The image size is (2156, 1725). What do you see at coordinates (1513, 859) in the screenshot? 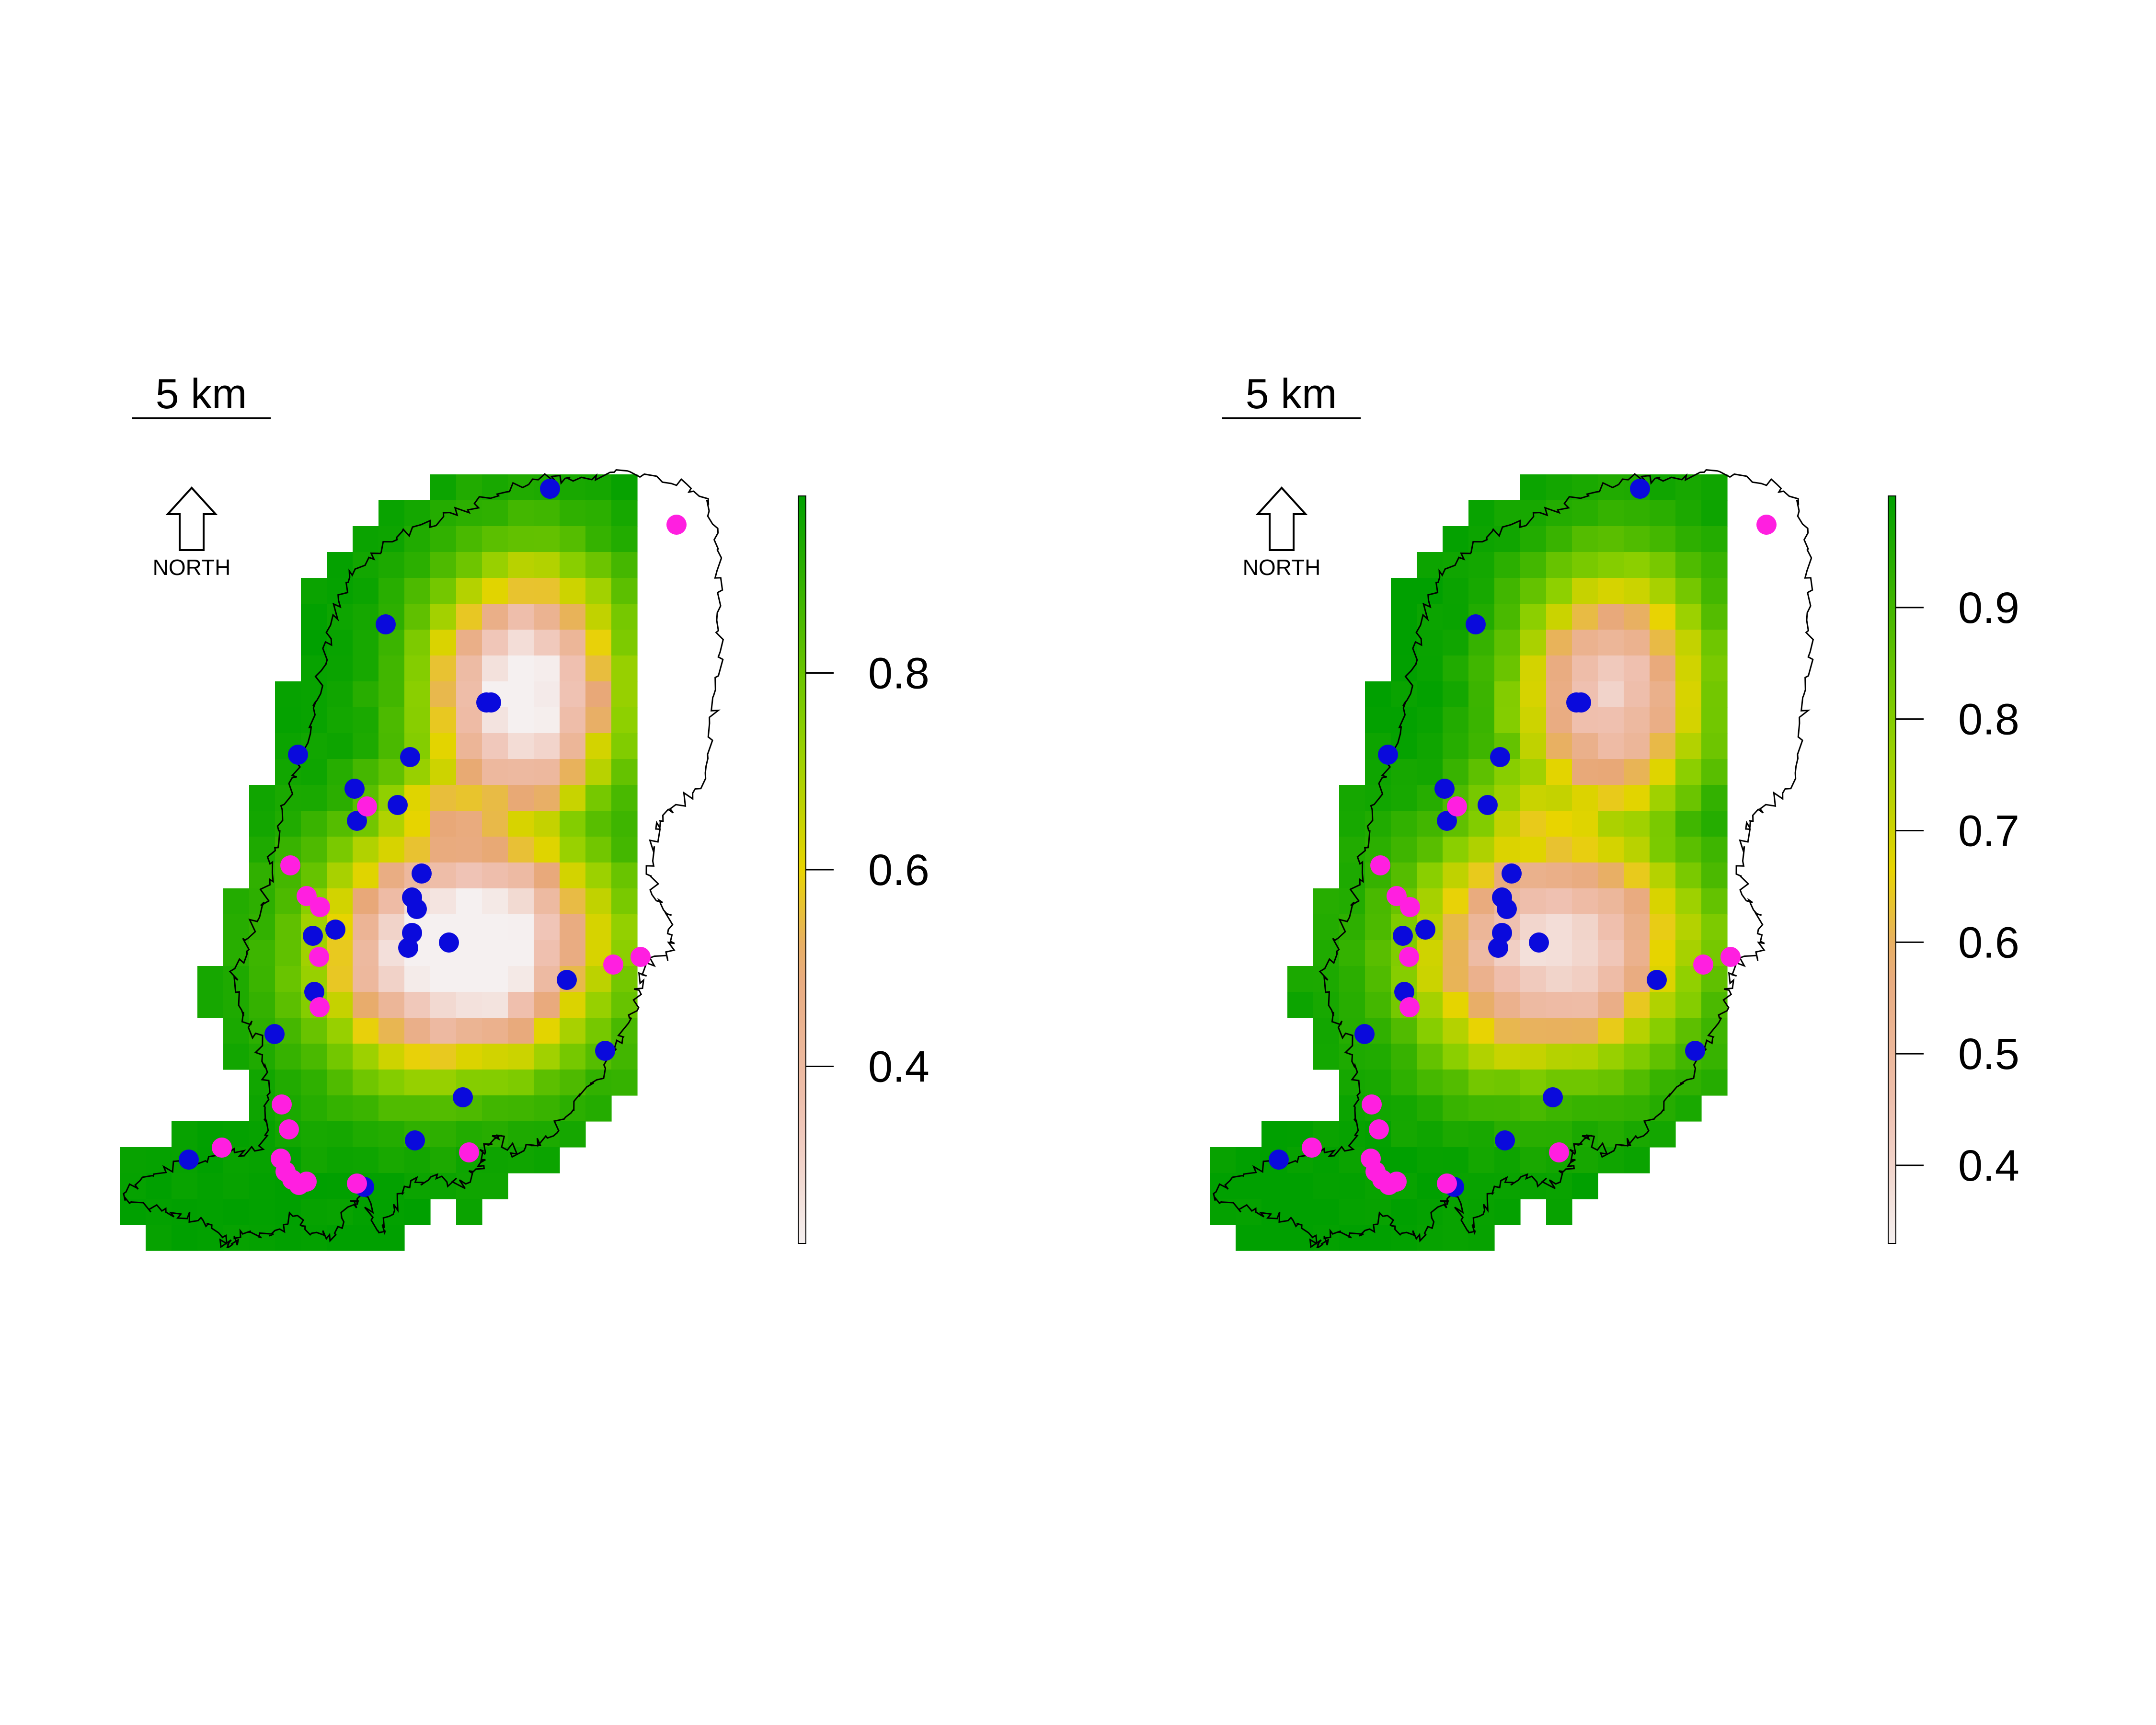
I see `island-outline` at bounding box center [1513, 859].